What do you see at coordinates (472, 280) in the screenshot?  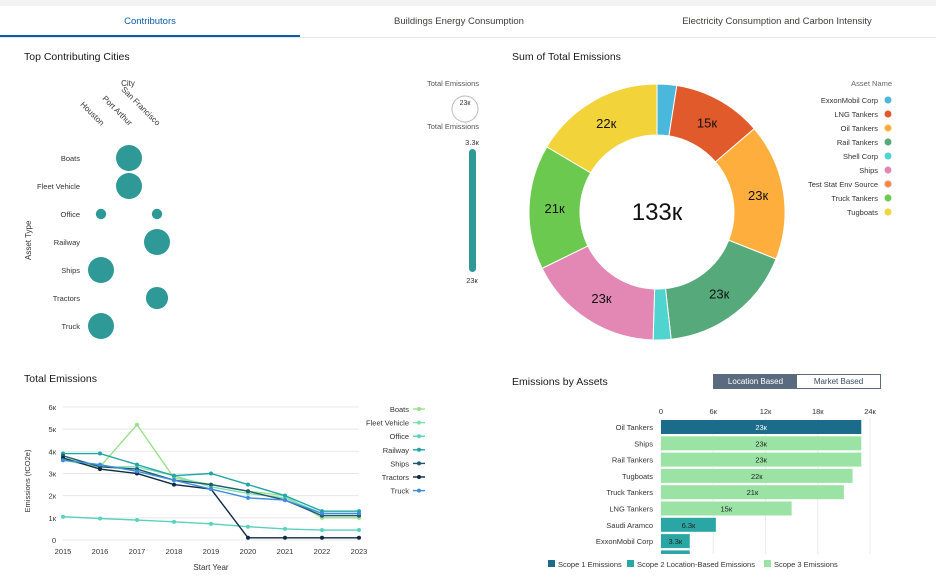 I see `bubble-legend-min: 23к` at bounding box center [472, 280].